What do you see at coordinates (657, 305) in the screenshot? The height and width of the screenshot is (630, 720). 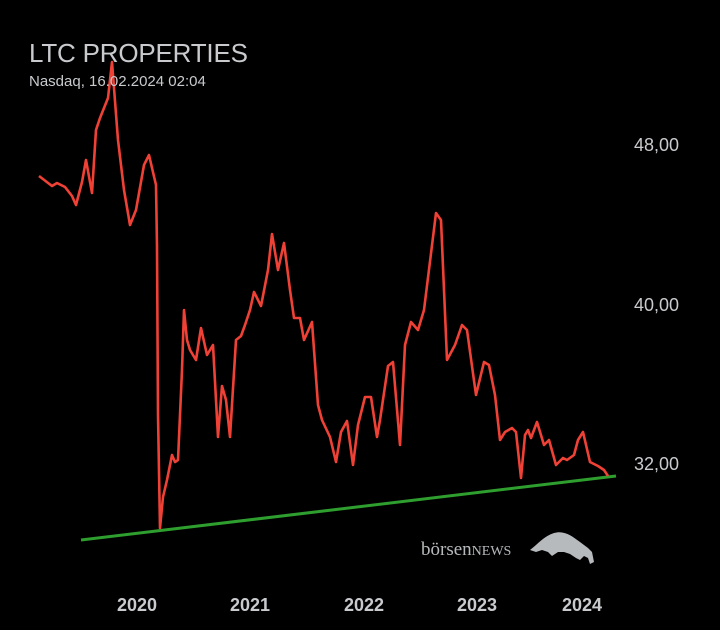 I see `y-tick-40: 40,00` at bounding box center [657, 305].